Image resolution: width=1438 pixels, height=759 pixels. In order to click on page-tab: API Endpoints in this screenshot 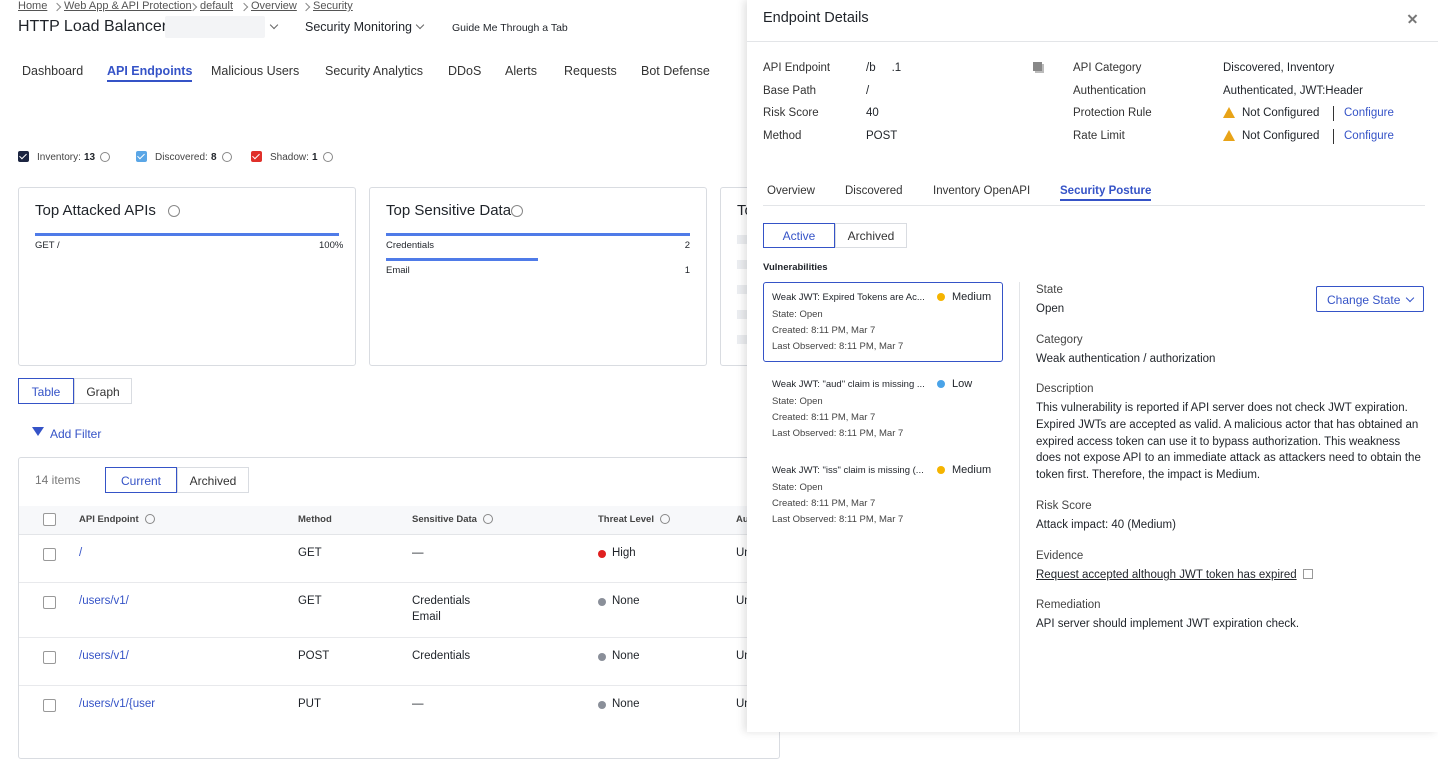, I will do `click(150, 73)`.